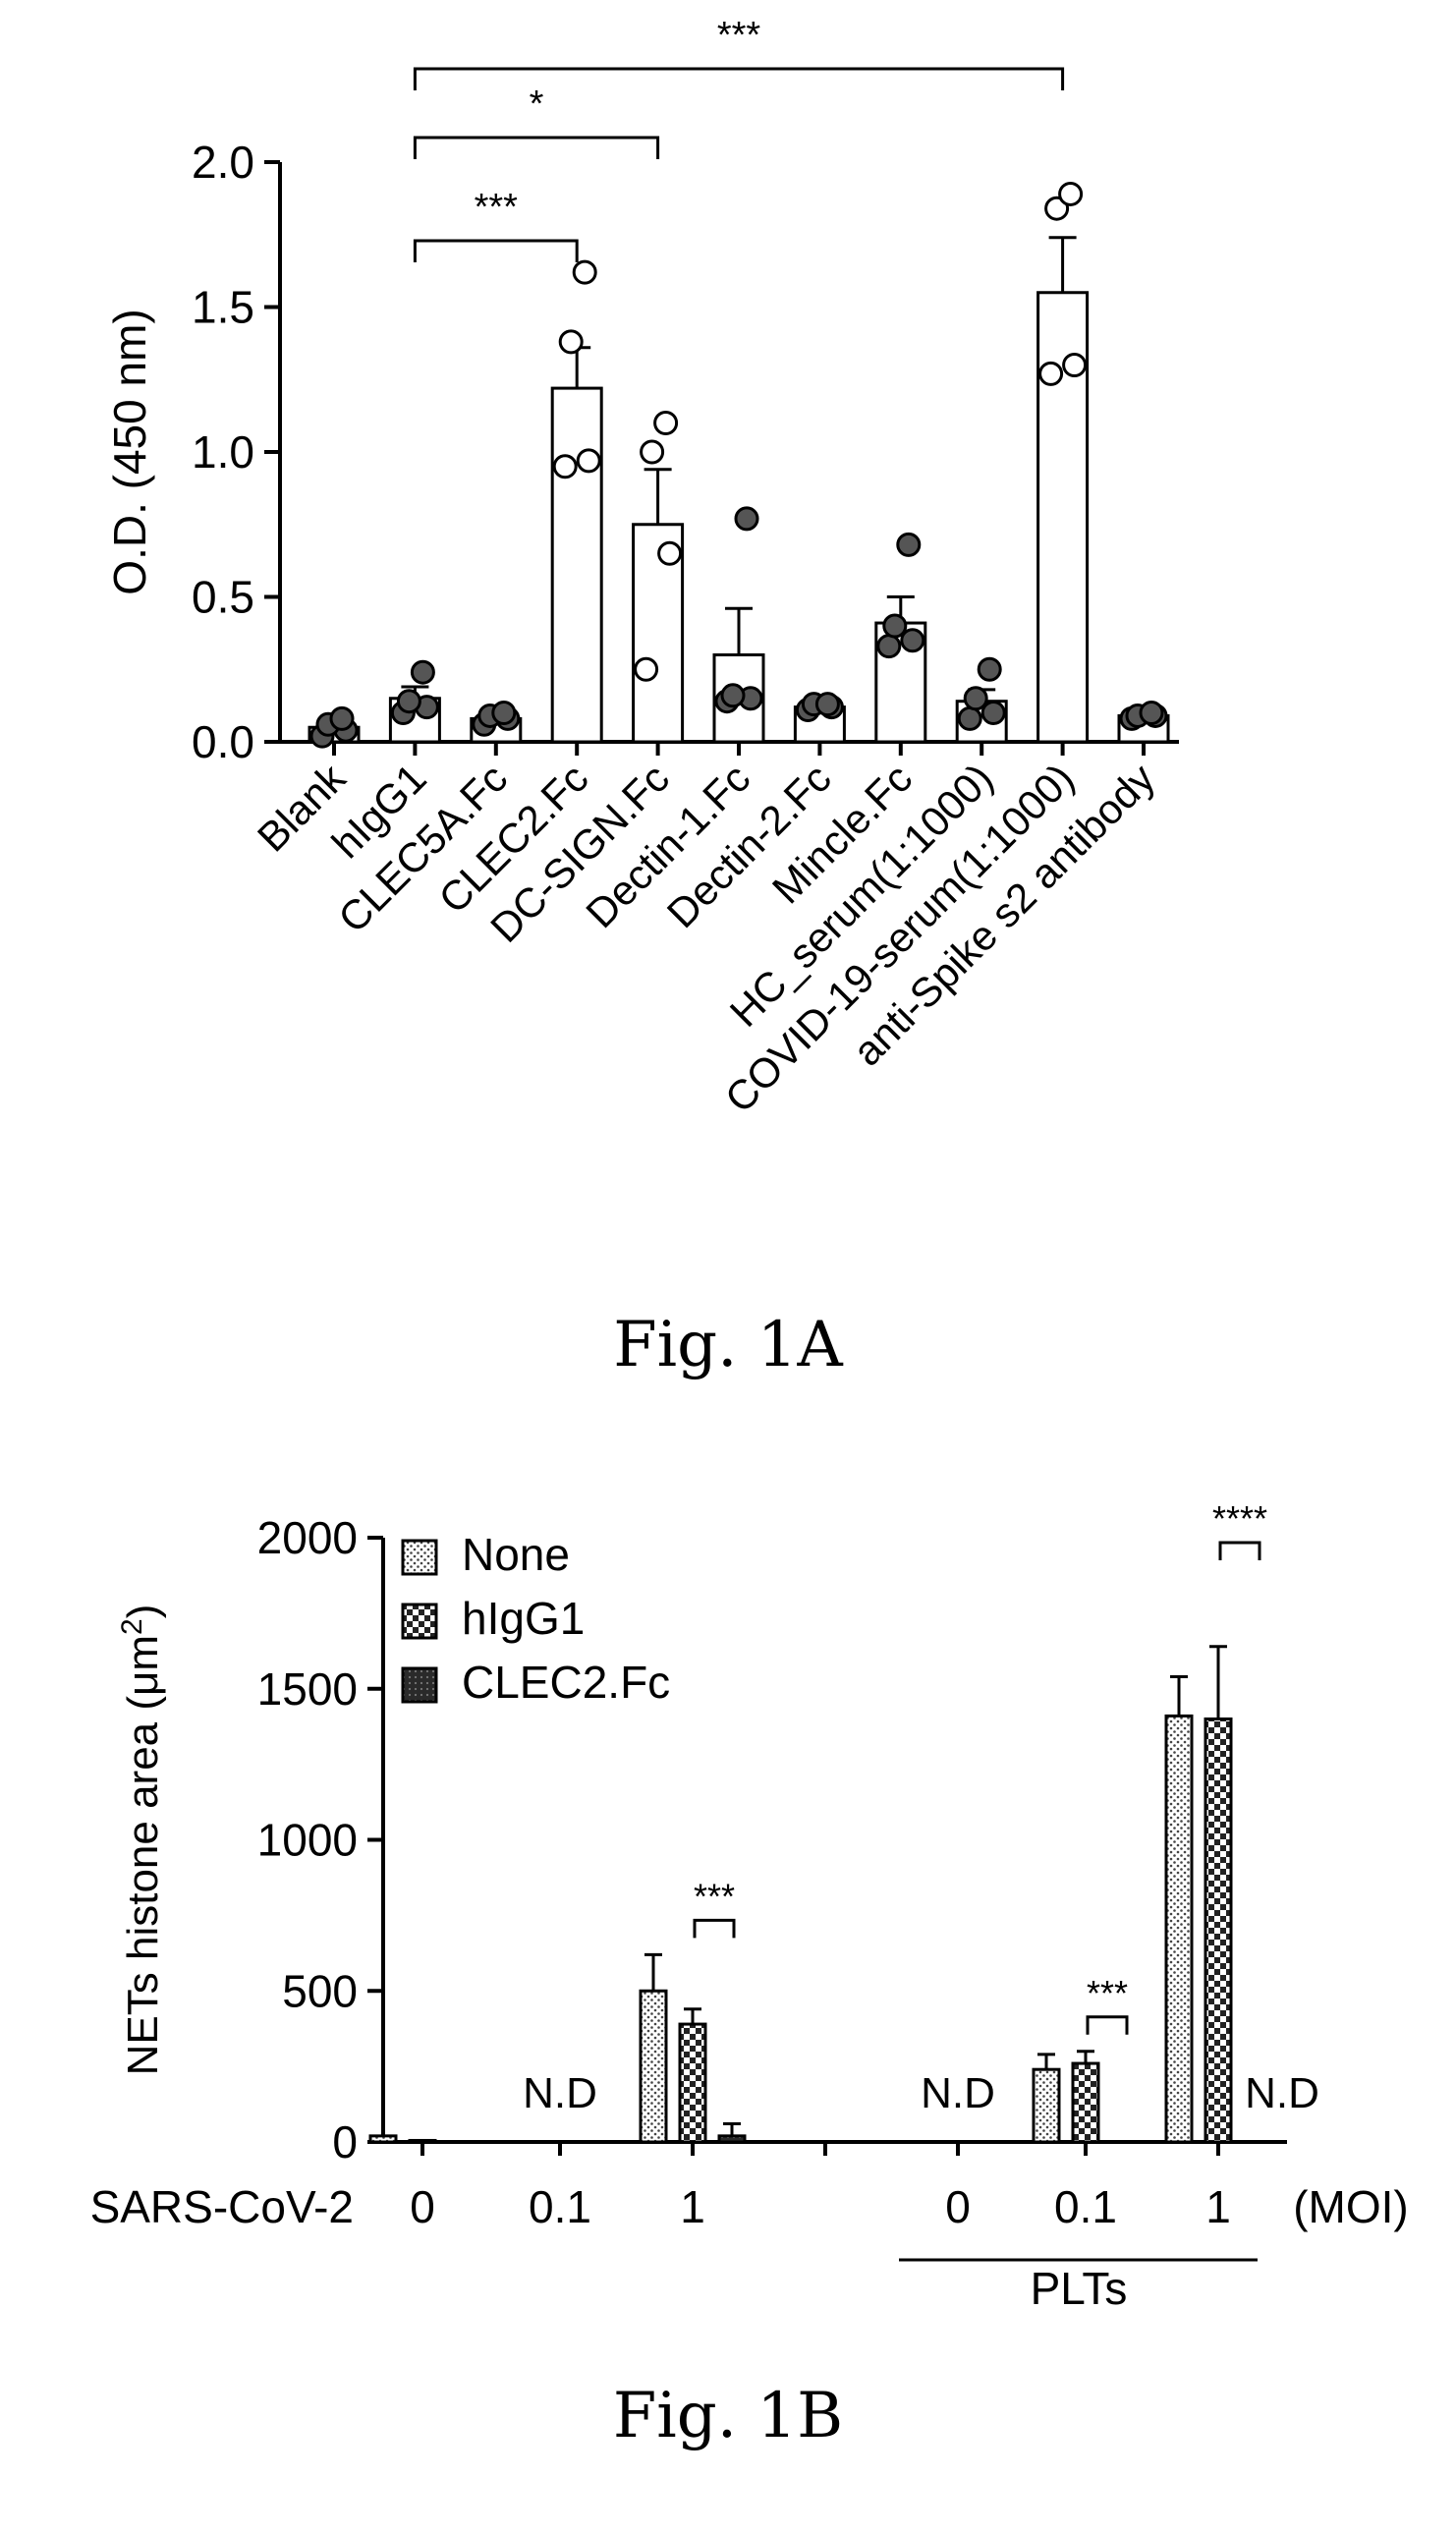 This screenshot has height=2534, width=1456. What do you see at coordinates (516, 1554) in the screenshot?
I see `legend-label: None` at bounding box center [516, 1554].